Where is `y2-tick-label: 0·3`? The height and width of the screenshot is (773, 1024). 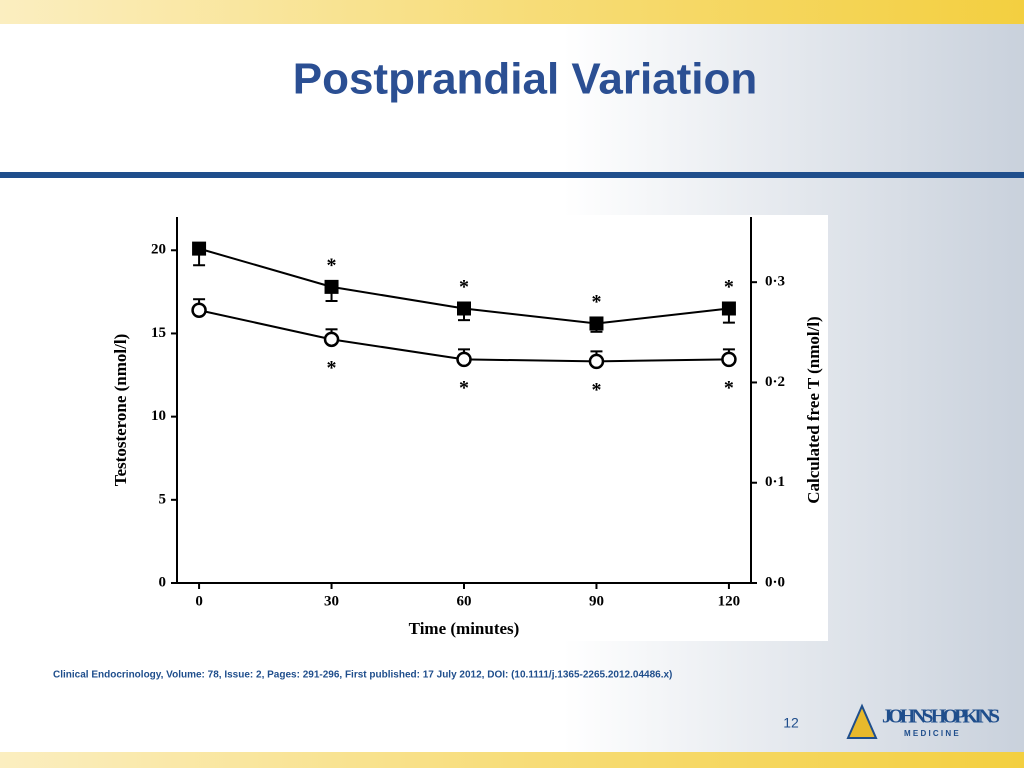 y2-tick-label: 0·3 is located at coordinates (775, 282).